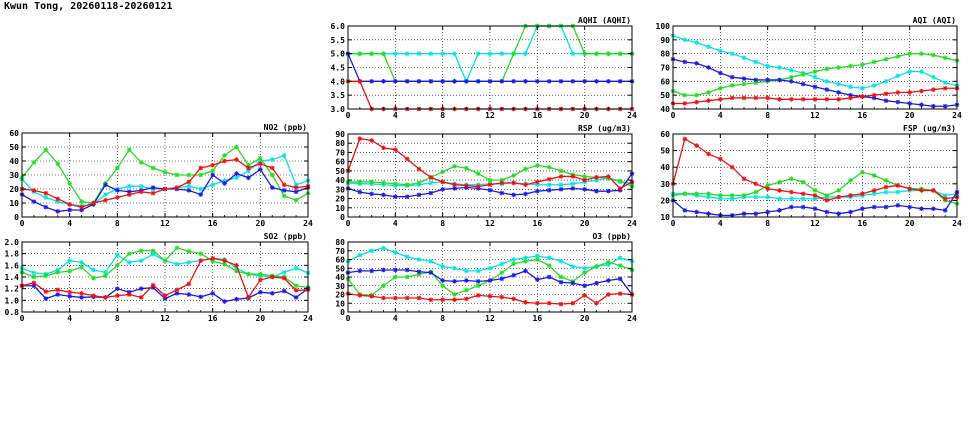 Image resolution: width=975 pixels, height=447 pixels. I want to click on x-tick-label: 24, so click(632, 223).